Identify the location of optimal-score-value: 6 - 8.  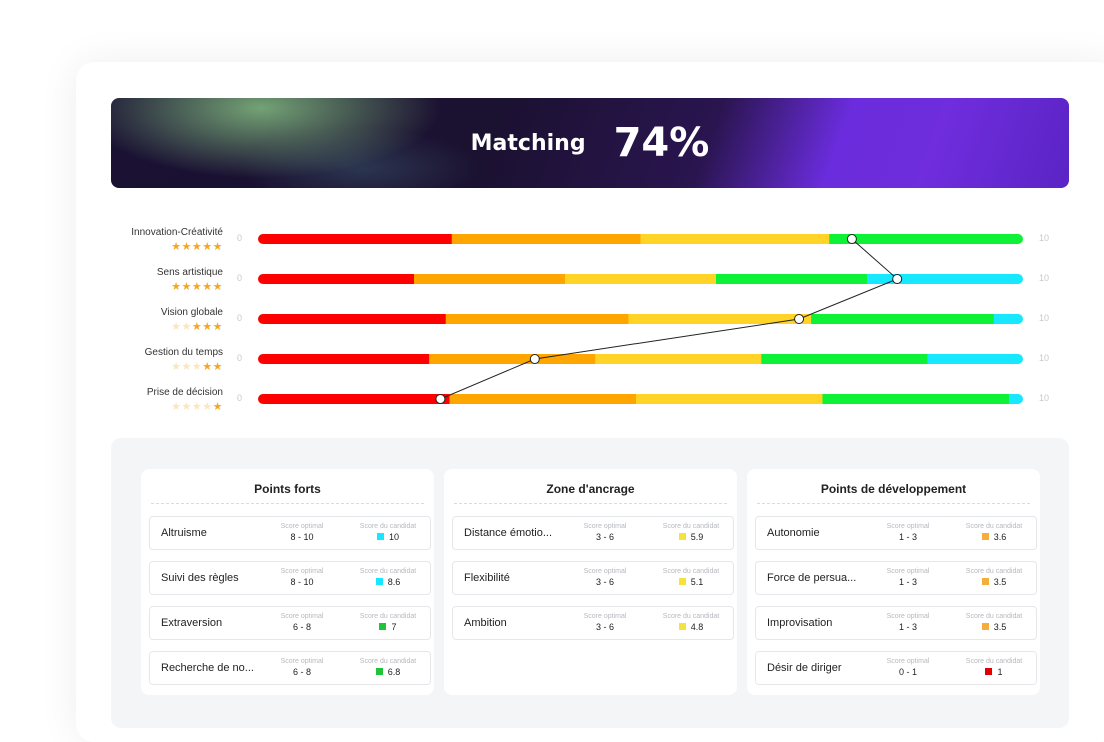
(301, 627).